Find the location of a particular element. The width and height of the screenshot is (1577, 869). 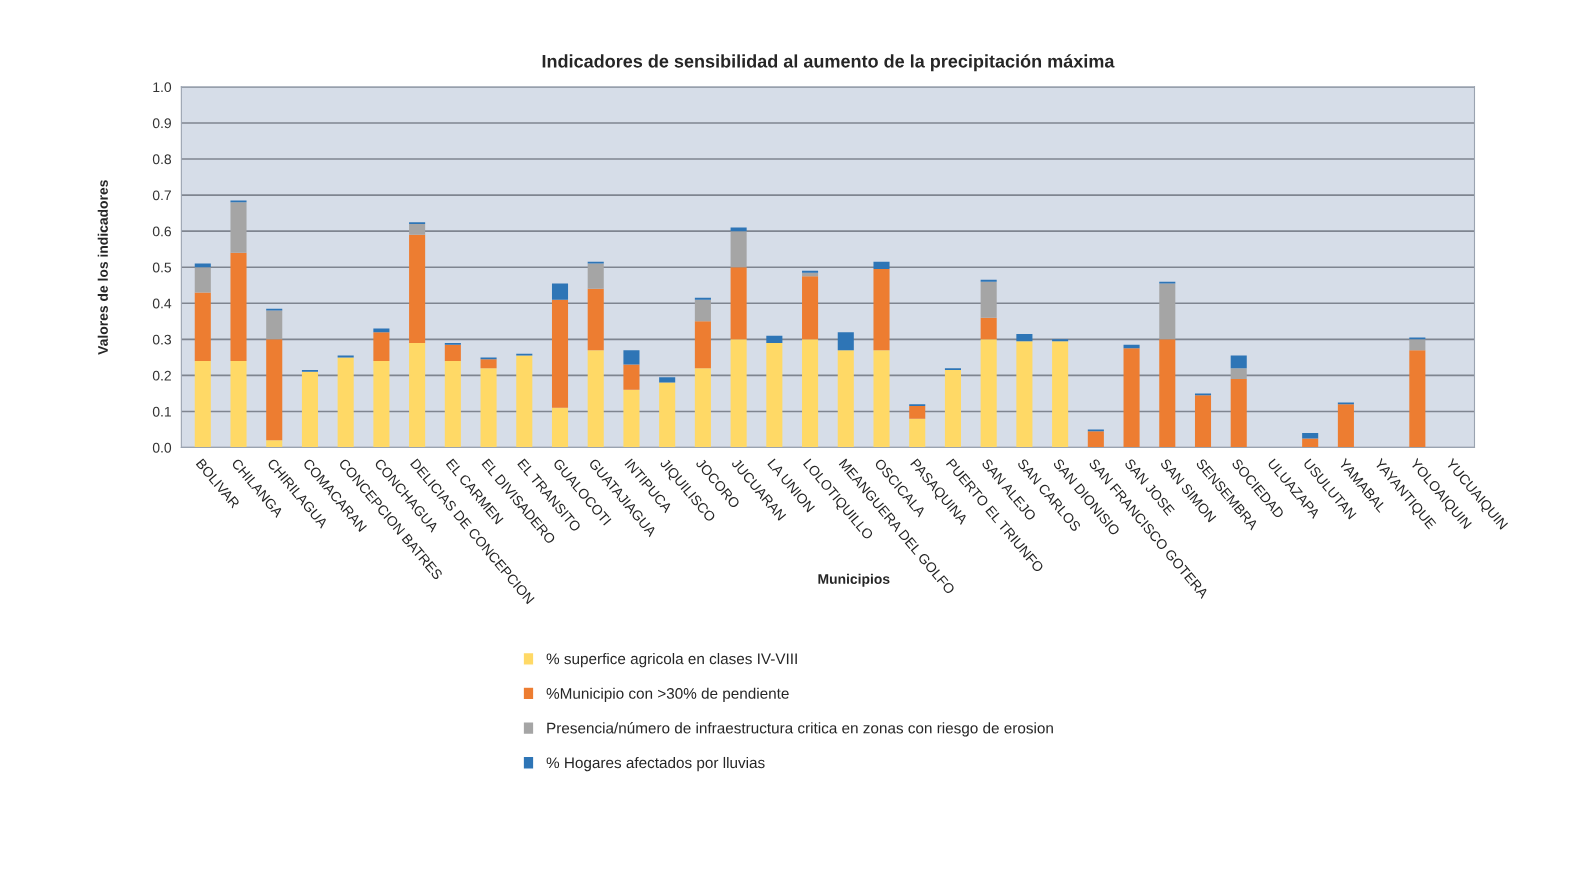

y-tick-label: 0.7 is located at coordinates (161, 195).